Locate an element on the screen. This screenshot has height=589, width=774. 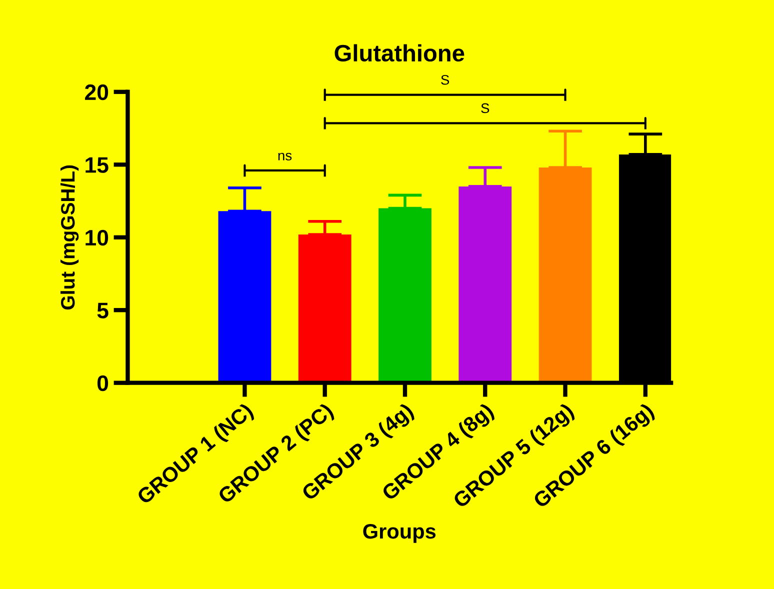
y-tick-label: 10 is located at coordinates (97, 238).